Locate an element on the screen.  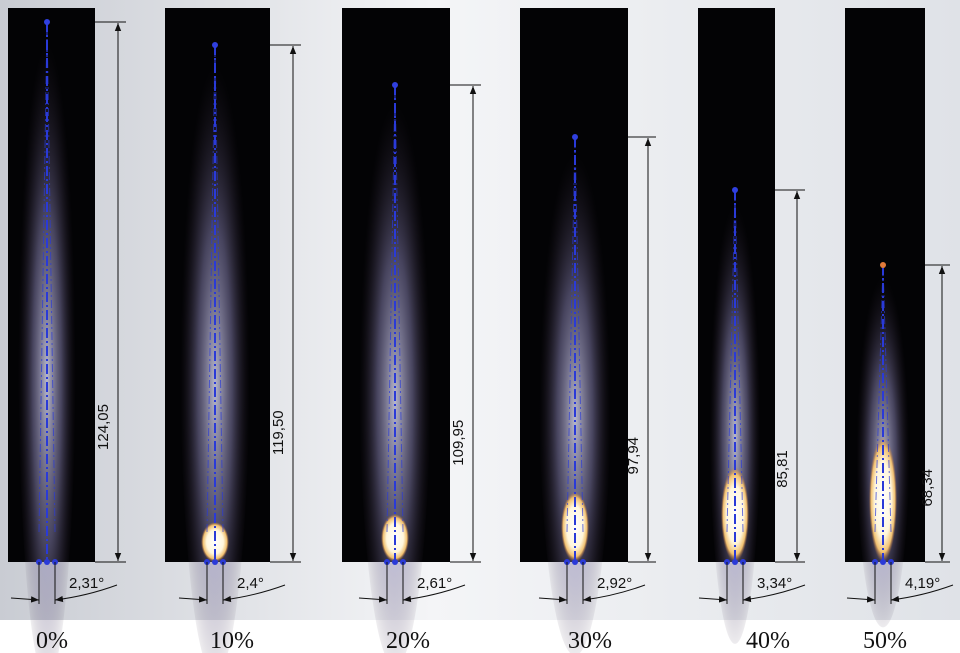
flame-panel: 68,34 4,19° 50% is located at coordinates (899, 330).